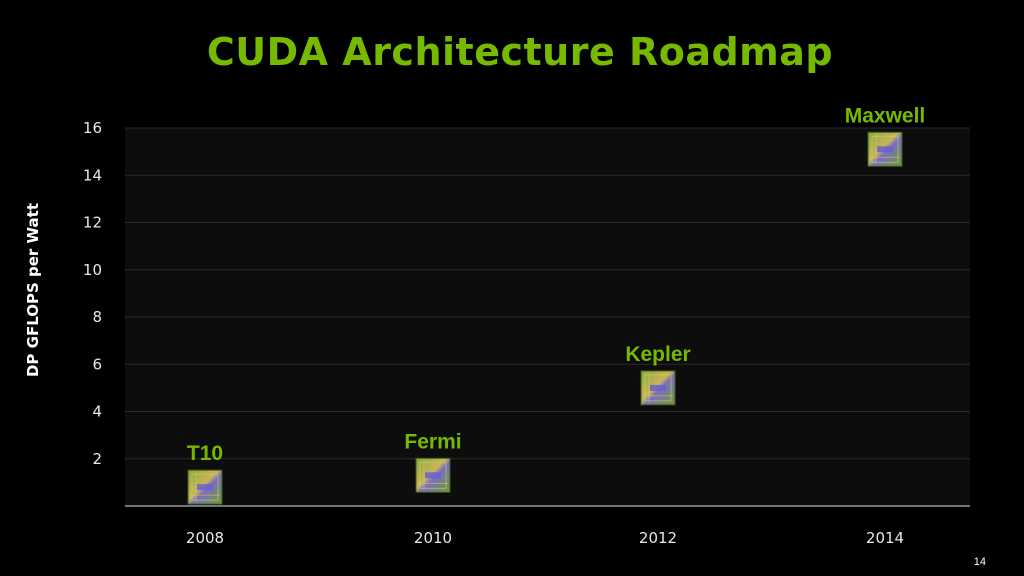 The height and width of the screenshot is (576, 1024). I want to click on y-tick-label: 4, so click(97, 412).